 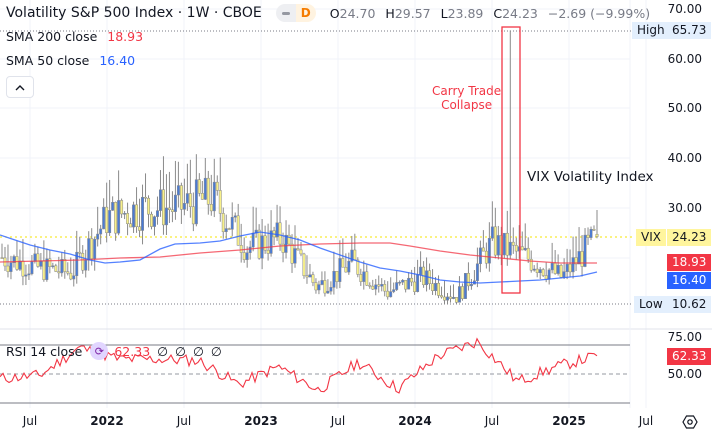 I want to click on high-tag-label: High, so click(x=651, y=30).